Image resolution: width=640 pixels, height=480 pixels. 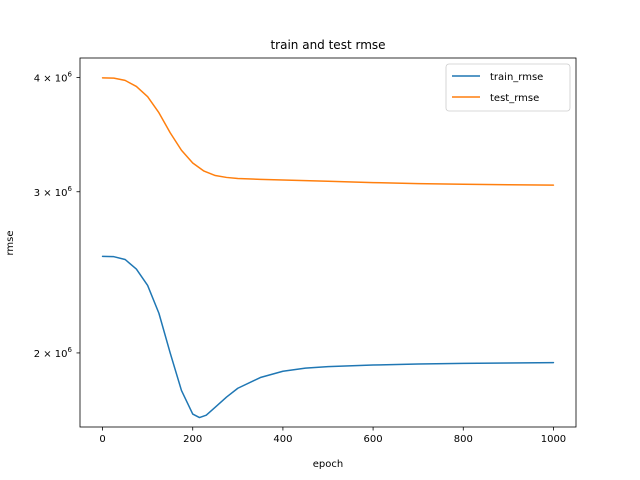 What do you see at coordinates (192, 439) in the screenshot?
I see `x-tick-label: 200` at bounding box center [192, 439].